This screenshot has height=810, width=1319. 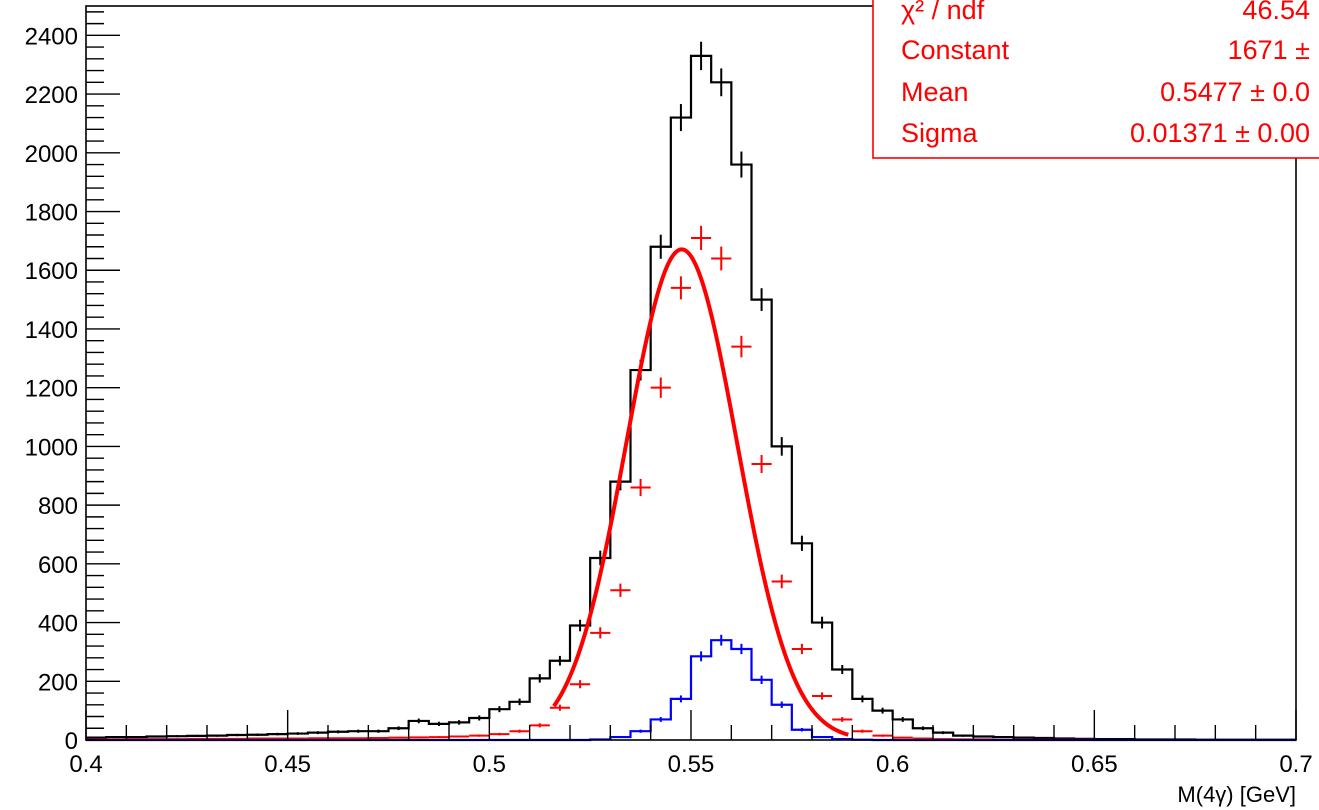 What do you see at coordinates (51, 154) in the screenshot?
I see `y-tick-label: 2000` at bounding box center [51, 154].